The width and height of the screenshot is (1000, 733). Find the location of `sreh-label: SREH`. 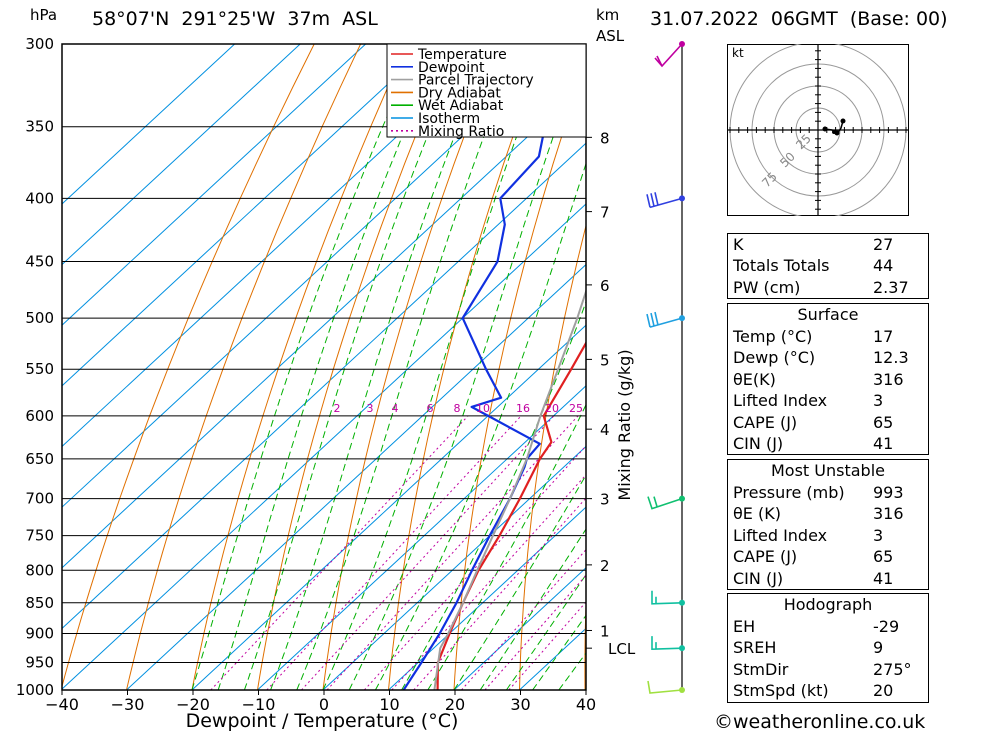

sreh-label: SREH is located at coordinates (755, 648).